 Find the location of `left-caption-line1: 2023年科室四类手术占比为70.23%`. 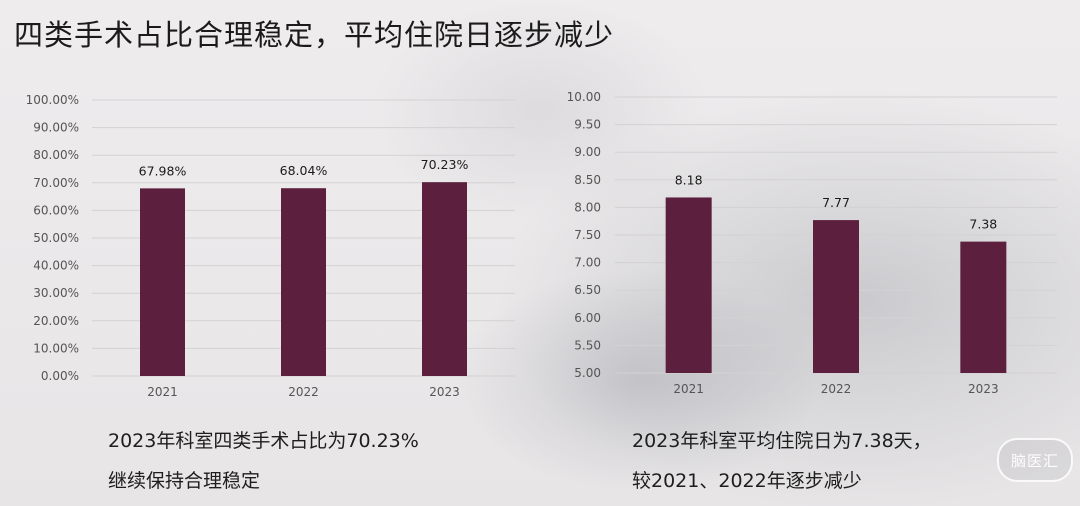

left-caption-line1: 2023年科室四类手术占比为70.23% is located at coordinates (263, 441).